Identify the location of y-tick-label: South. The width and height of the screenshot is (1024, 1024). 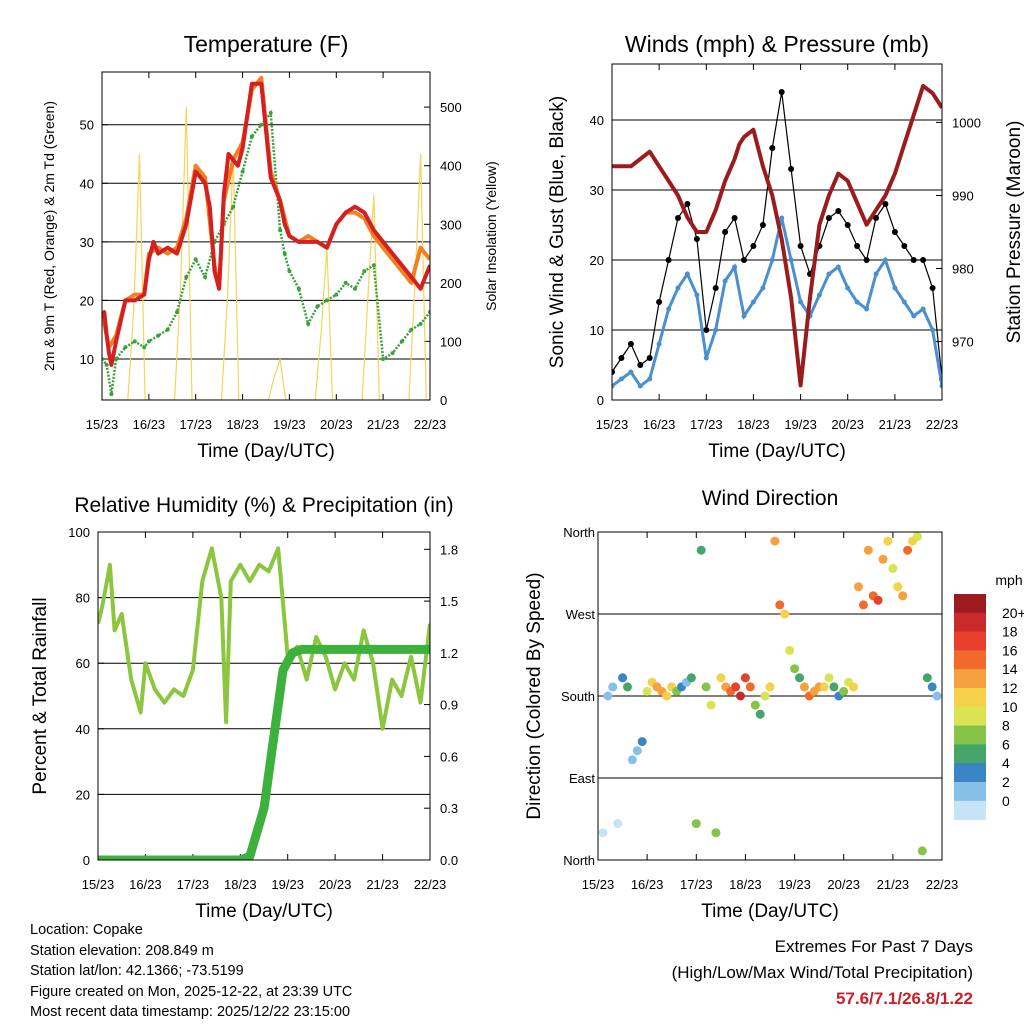
(578, 696).